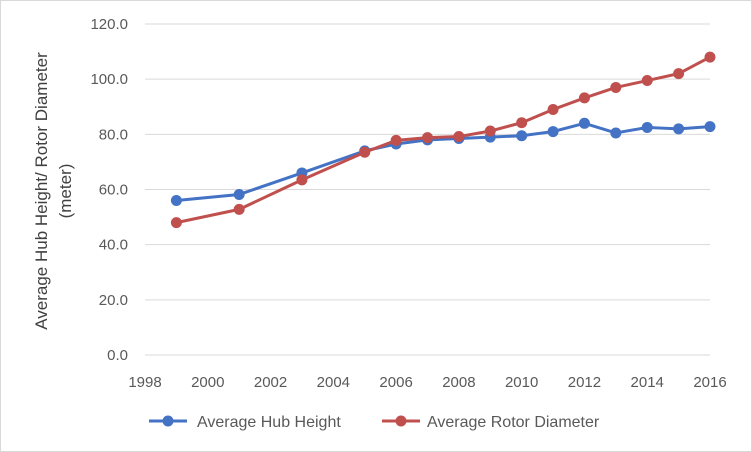  Describe the element at coordinates (65, 191) in the screenshot. I see `y-axis-label-line: (meter)` at that location.